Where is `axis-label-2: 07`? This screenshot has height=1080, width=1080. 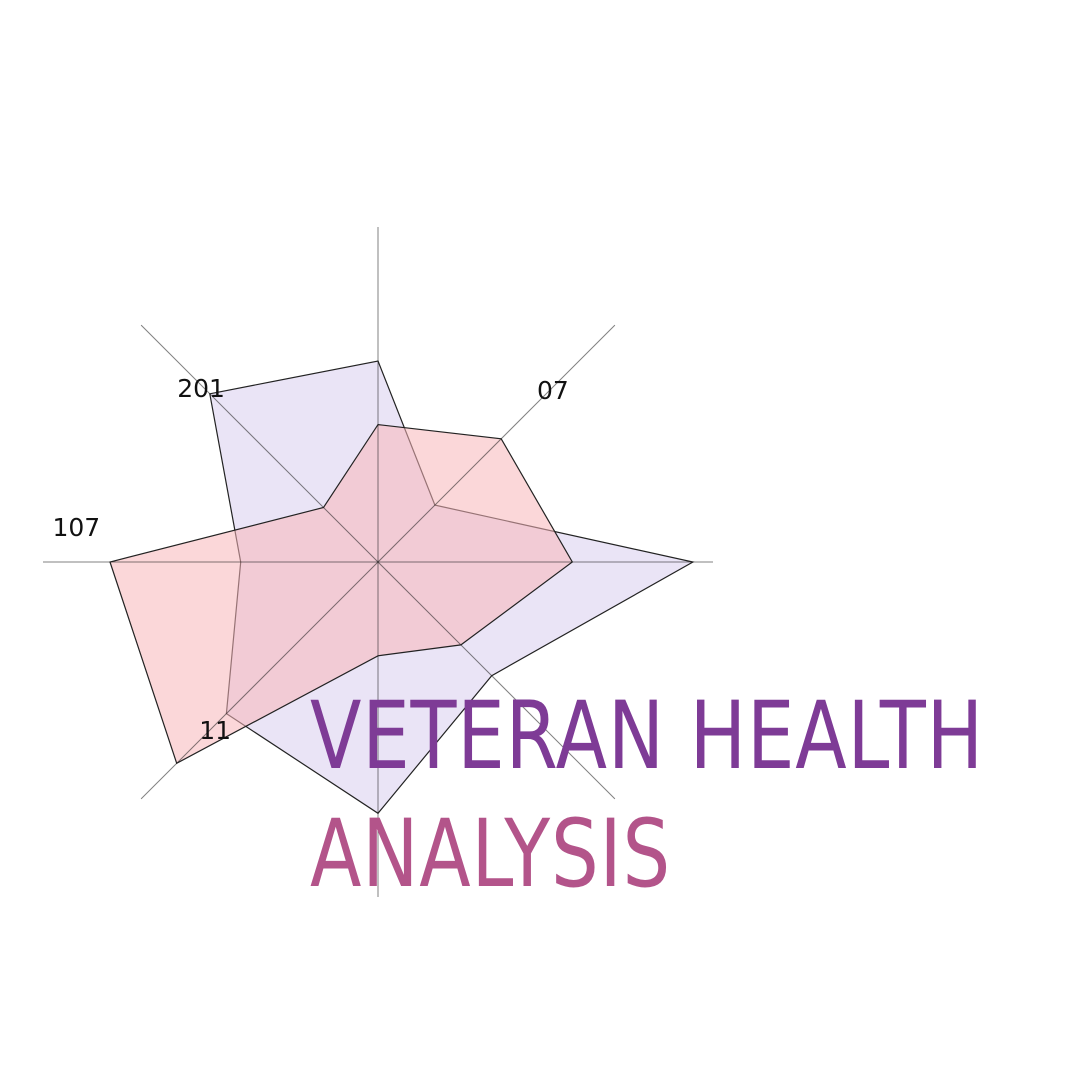 axis-label-2: 07 is located at coordinates (553, 390).